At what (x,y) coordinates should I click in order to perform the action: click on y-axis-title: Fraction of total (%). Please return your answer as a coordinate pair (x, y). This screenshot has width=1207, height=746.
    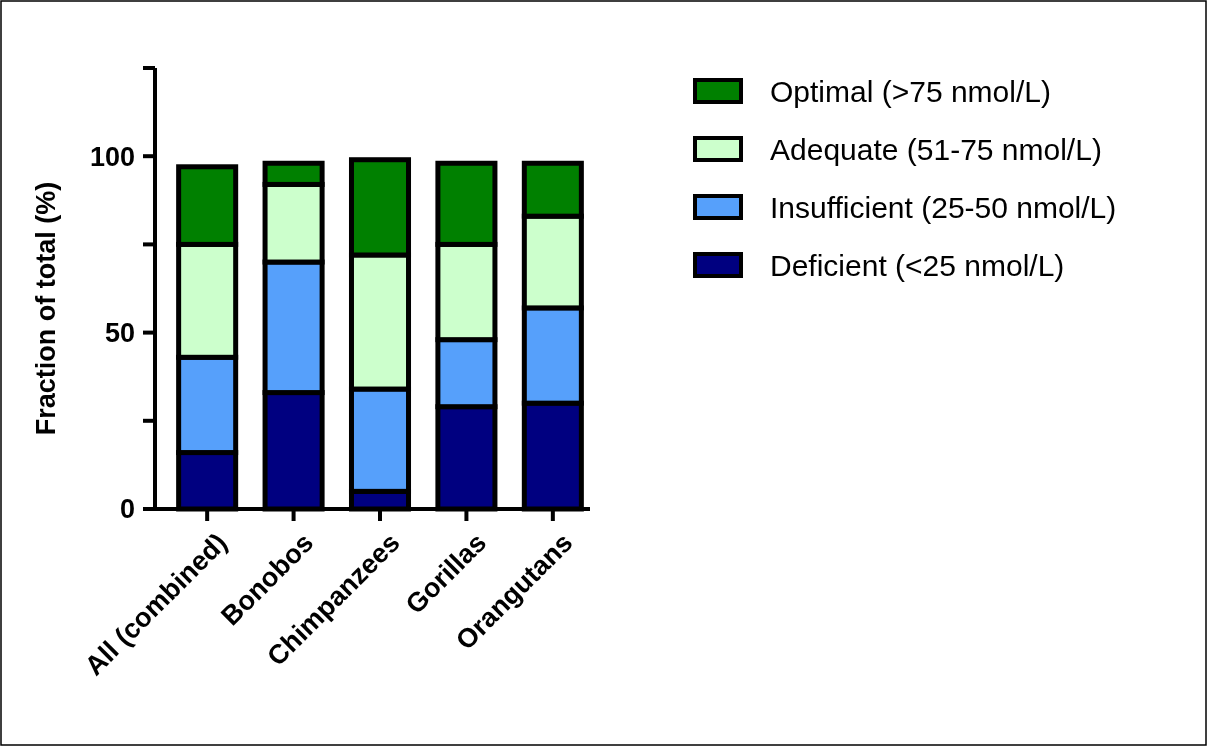
    Looking at the image, I should click on (46, 308).